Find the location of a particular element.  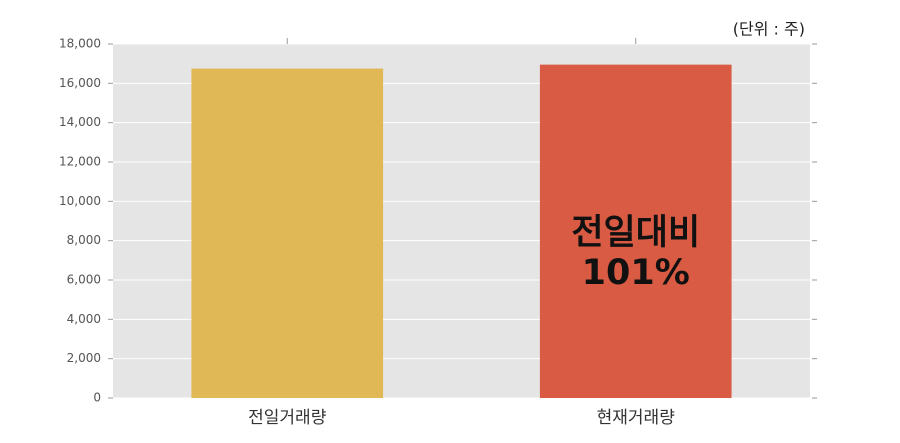

unit-label: (단위 : 주) is located at coordinates (769, 29).